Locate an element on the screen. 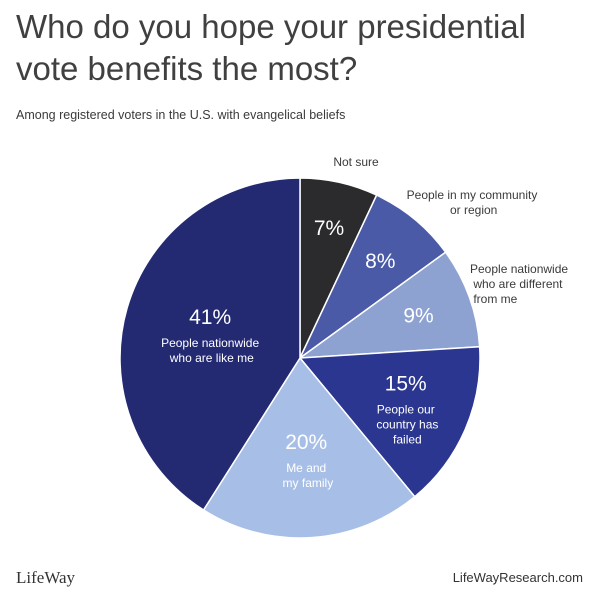 This screenshot has height=600, width=601. pie-label-people-nationwide-who-are-like-me: 41% People nationwide who are like me is located at coordinates (210, 335).